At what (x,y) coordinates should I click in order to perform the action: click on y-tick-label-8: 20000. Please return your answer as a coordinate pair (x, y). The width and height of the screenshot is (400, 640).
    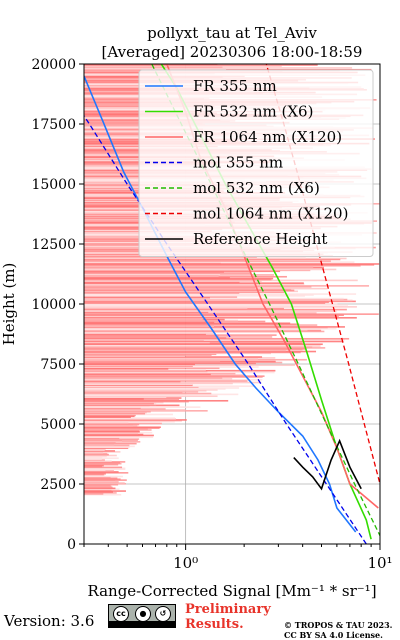
    Looking at the image, I should click on (53, 65).